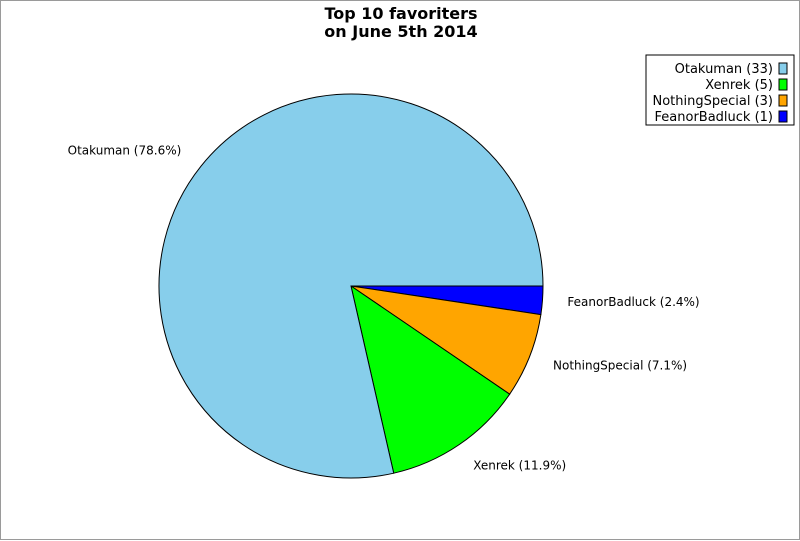 The width and height of the screenshot is (800, 541). Describe the element at coordinates (714, 117) in the screenshot. I see `legend-label-feanorbadluck: FeanorBadluck (1)` at that location.